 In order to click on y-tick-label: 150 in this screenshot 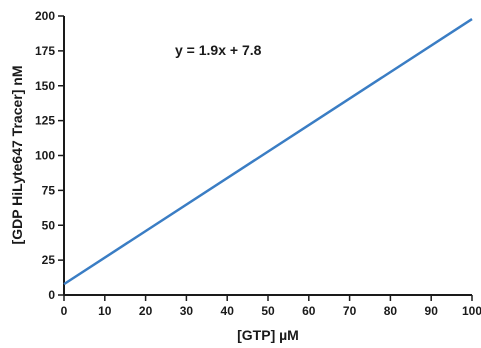, I will do `click(45, 86)`.